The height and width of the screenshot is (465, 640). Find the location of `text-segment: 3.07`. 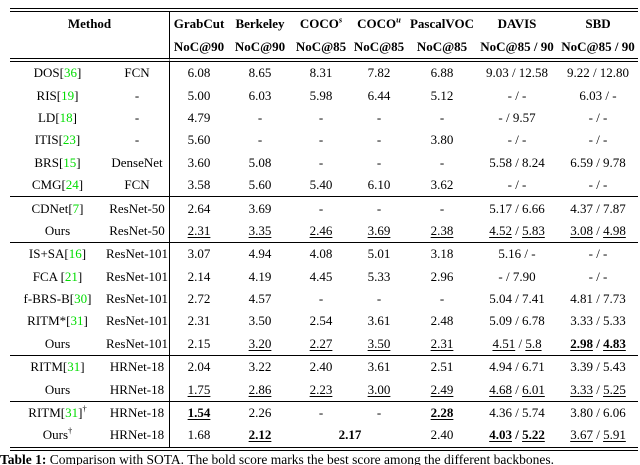

text-segment: 3.07 is located at coordinates (199, 254).